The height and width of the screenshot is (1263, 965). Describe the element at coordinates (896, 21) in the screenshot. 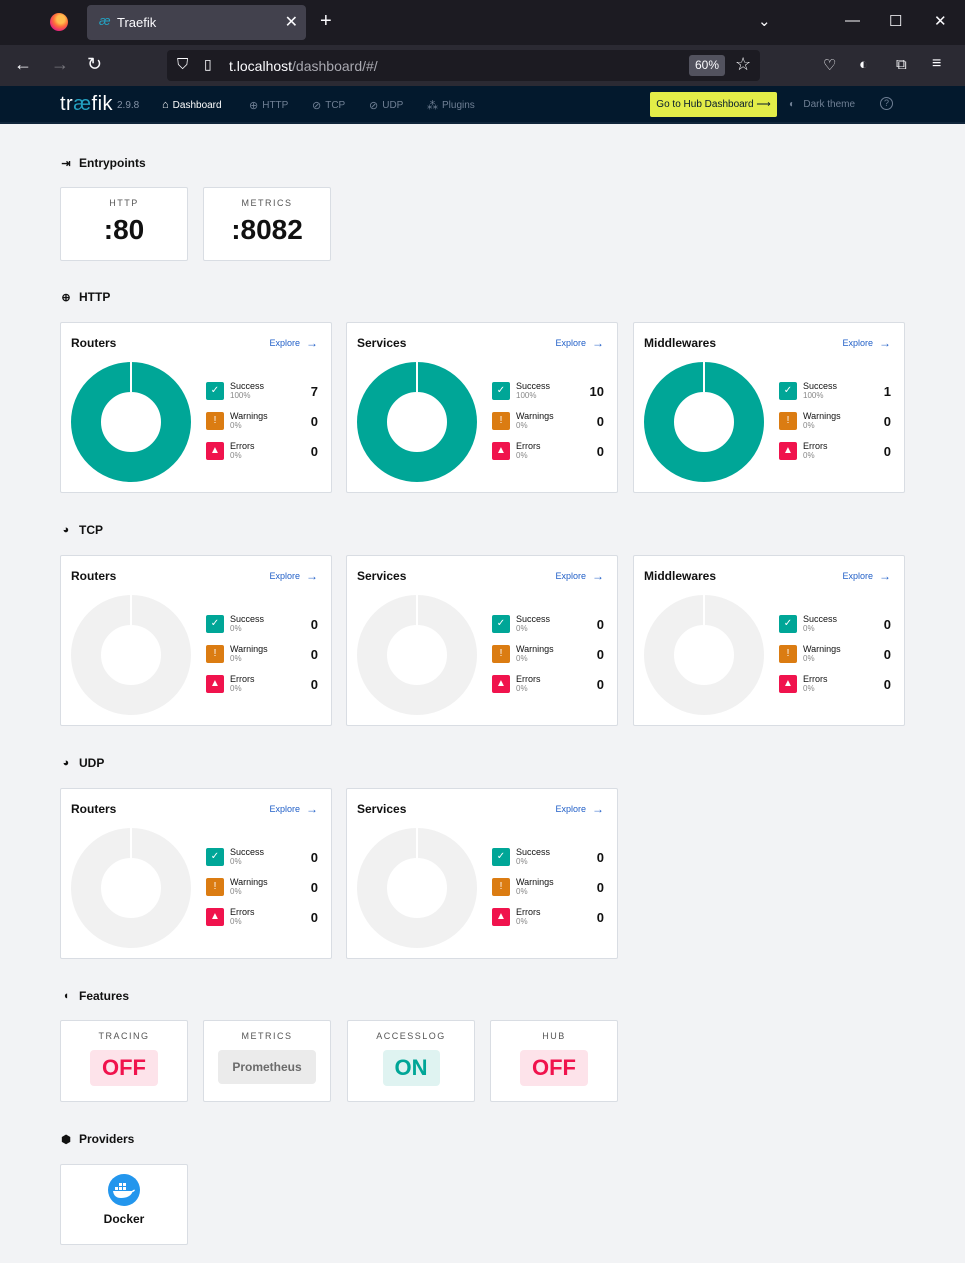

I see `maximize-icon: ☐` at that location.